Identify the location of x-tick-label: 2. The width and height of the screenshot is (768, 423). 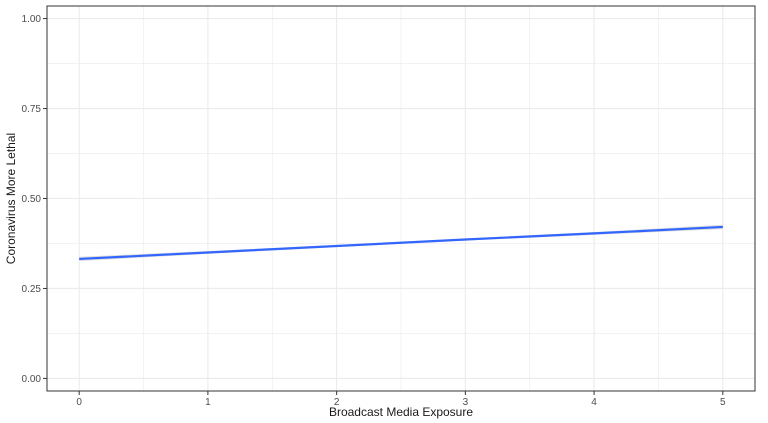
(337, 402).